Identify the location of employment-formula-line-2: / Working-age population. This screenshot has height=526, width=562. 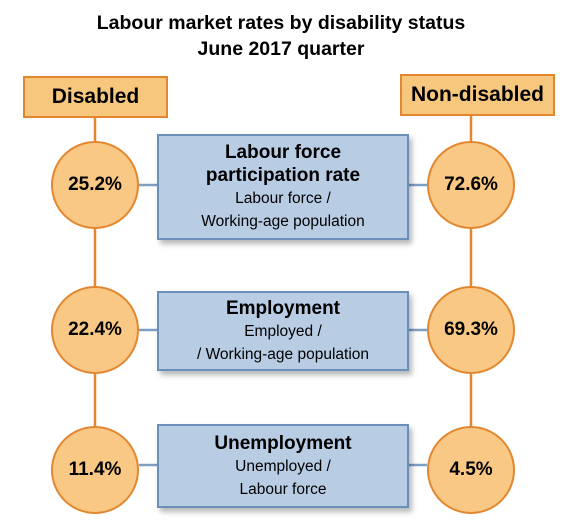
(283, 354).